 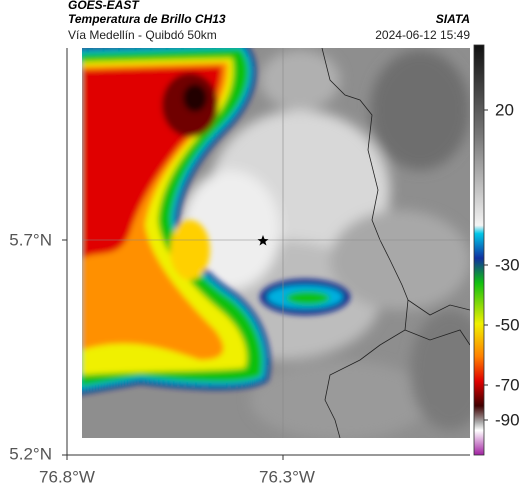 I want to click on colorbar, so click(x=479, y=250).